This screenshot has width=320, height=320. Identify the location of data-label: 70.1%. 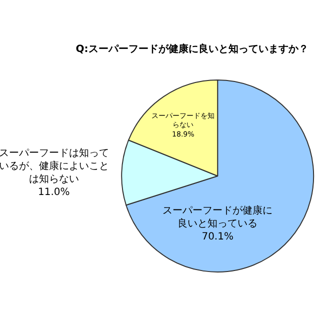
(218, 236).